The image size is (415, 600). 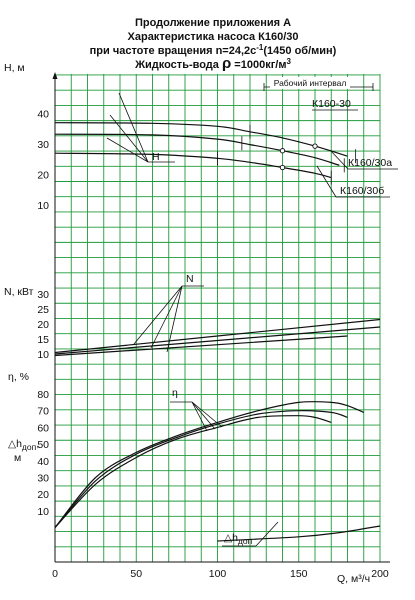 I want to click on dh-axis-label: △hдоп, м, so click(x=23, y=451).